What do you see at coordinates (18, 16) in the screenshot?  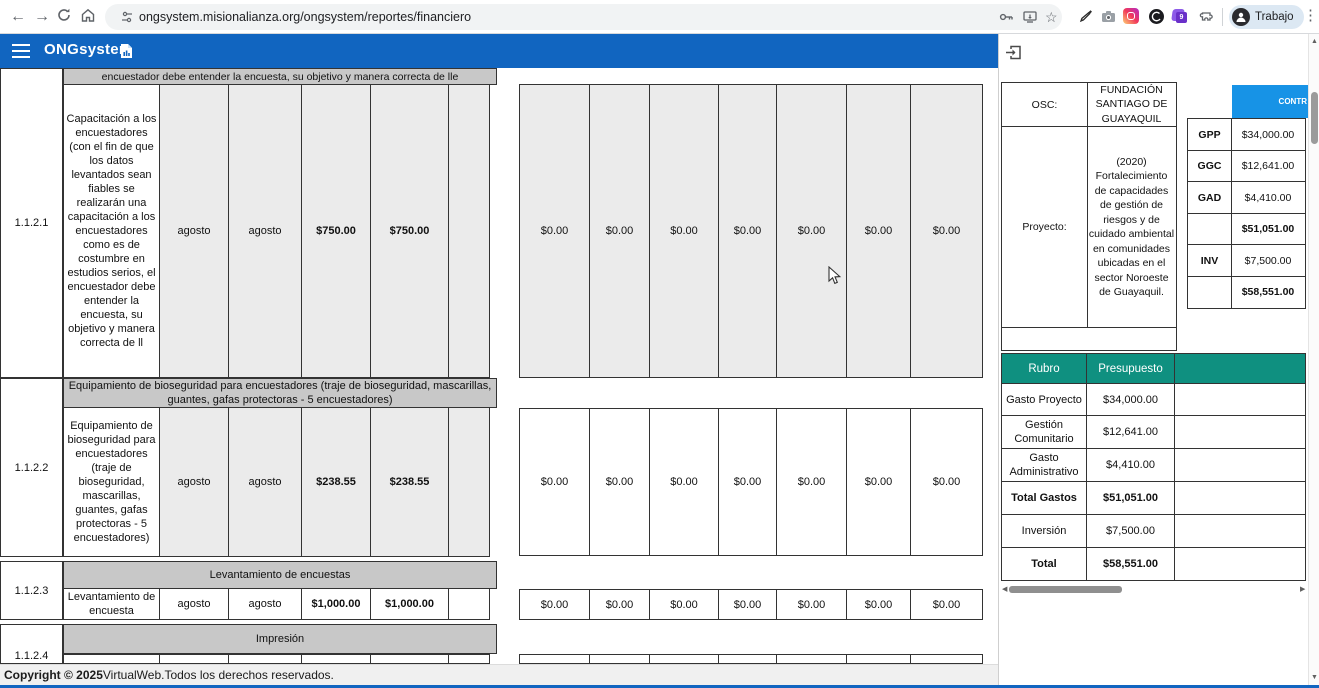 I see `back-icon: ←` at bounding box center [18, 16].